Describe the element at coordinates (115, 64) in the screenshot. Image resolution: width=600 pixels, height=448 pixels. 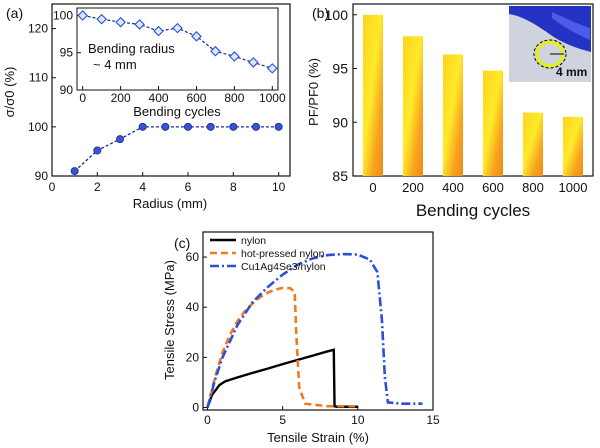
I see `inset-annotation-line2: ~ 4 mm` at that location.